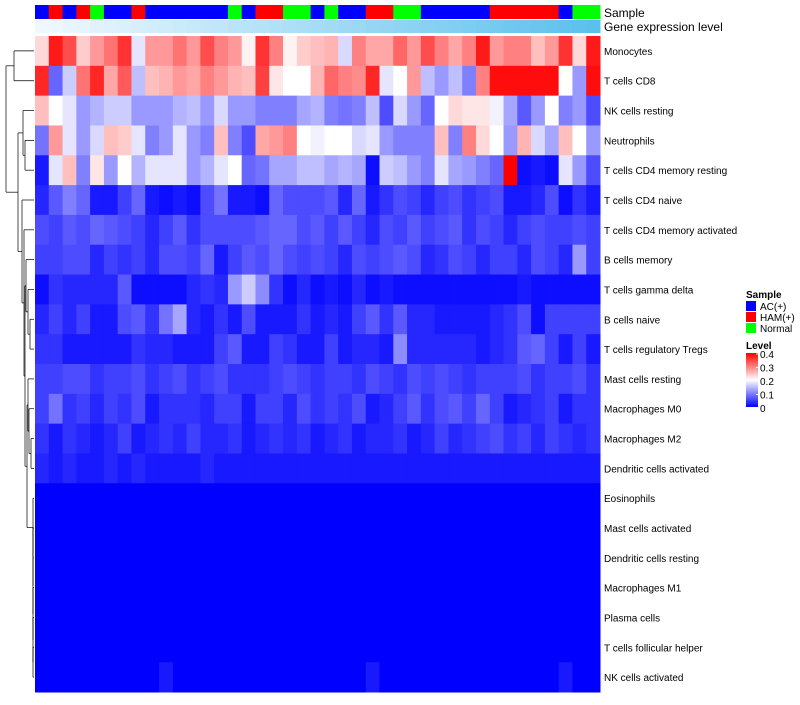 The width and height of the screenshot is (800, 705). Describe the element at coordinates (767, 369) in the screenshot. I see `legend-level-tick-label: 0.3` at that location.